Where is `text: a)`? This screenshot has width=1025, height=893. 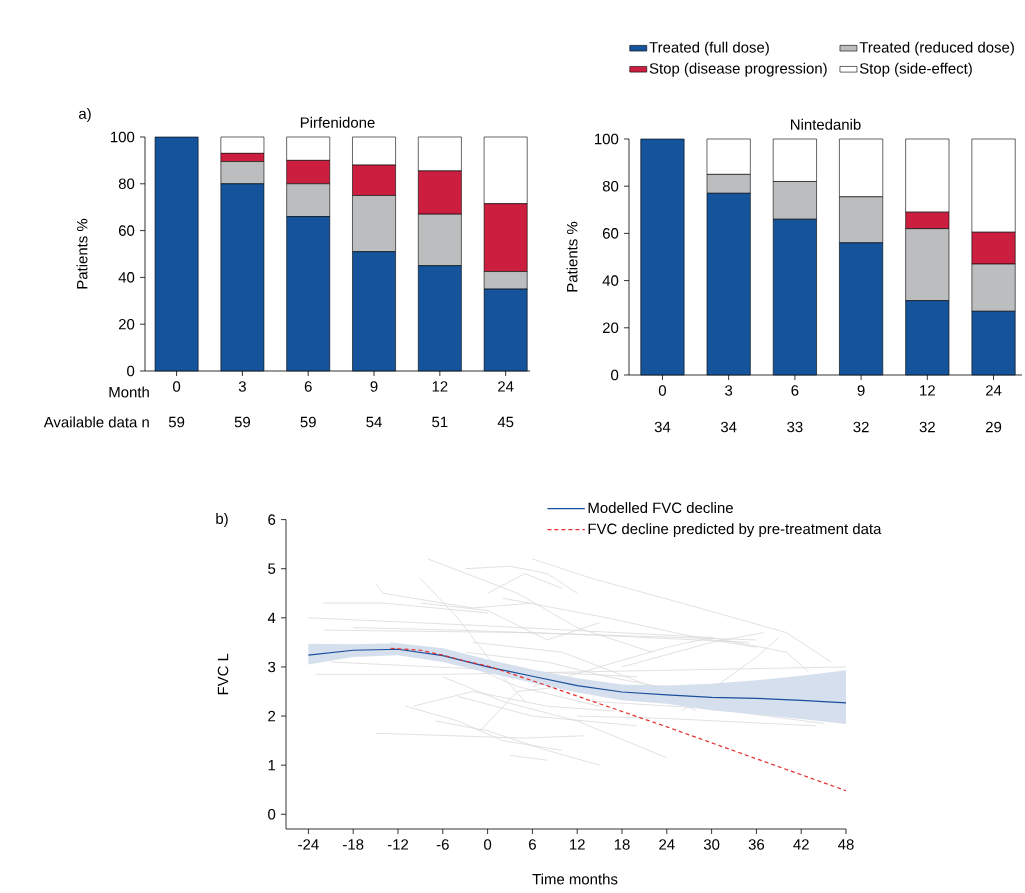 text: a) is located at coordinates (85, 115).